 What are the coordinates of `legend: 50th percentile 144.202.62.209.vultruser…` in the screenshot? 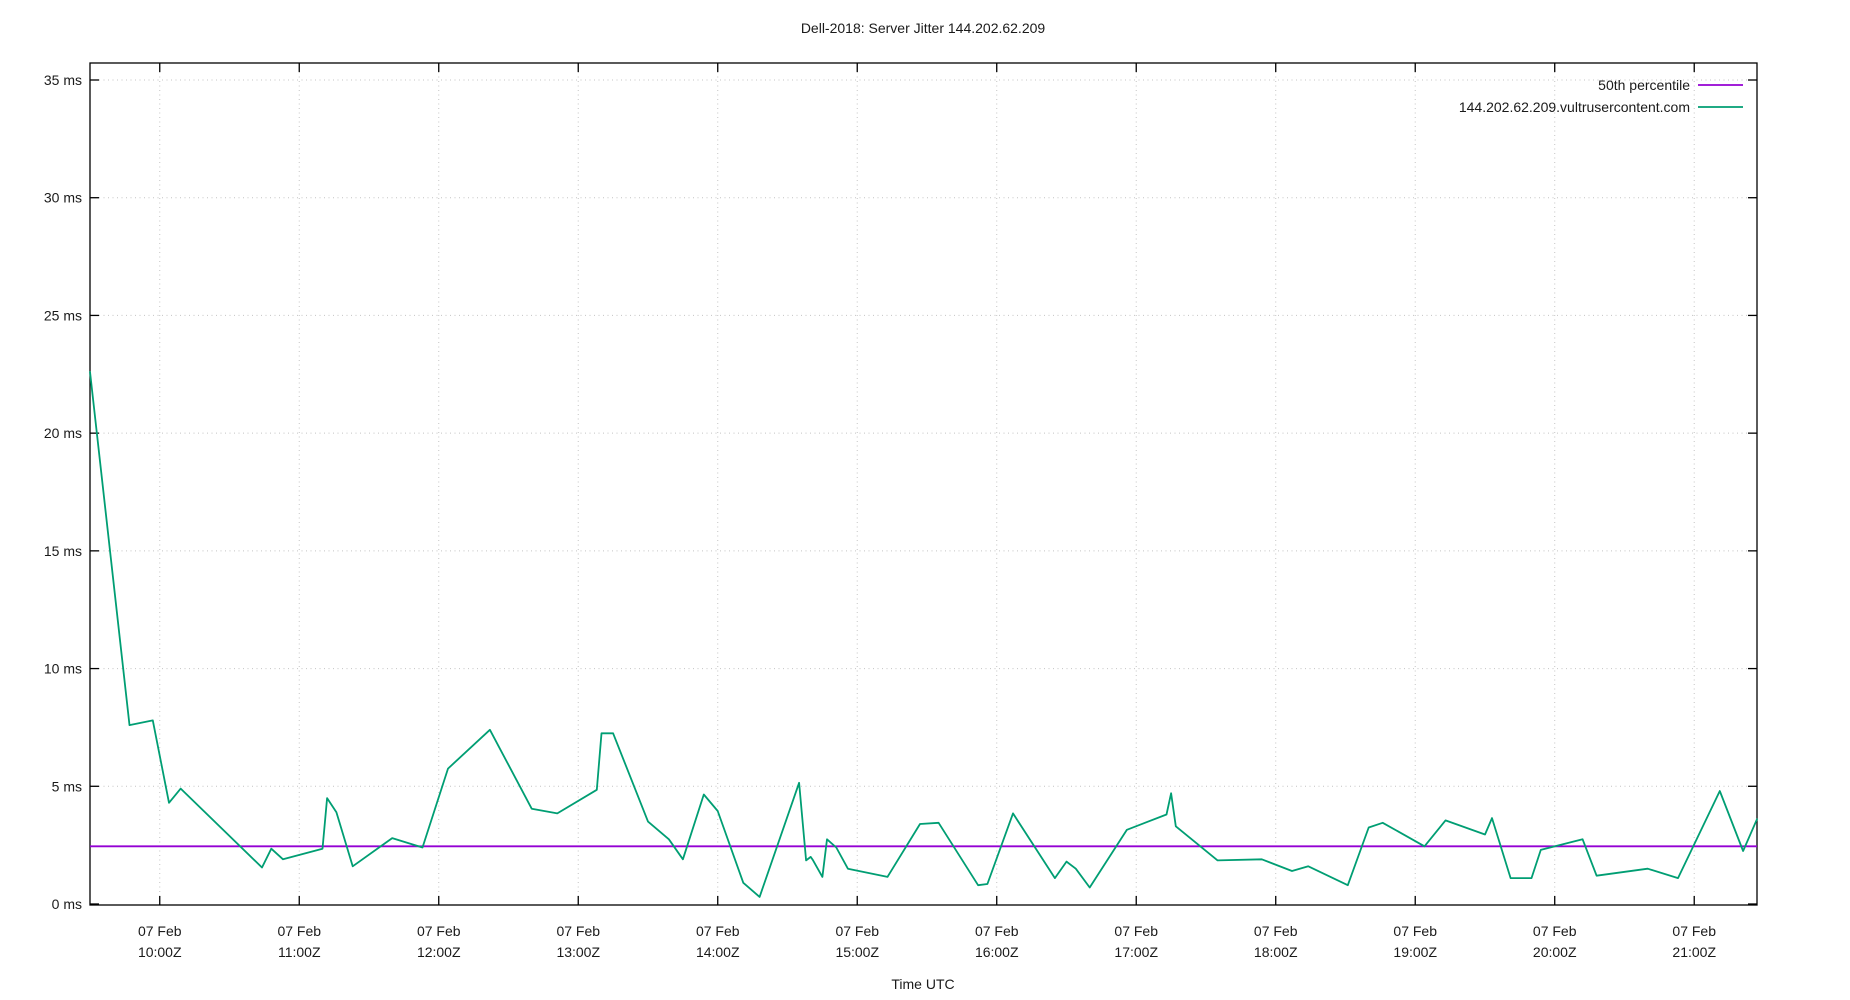 It's located at (1601, 96).